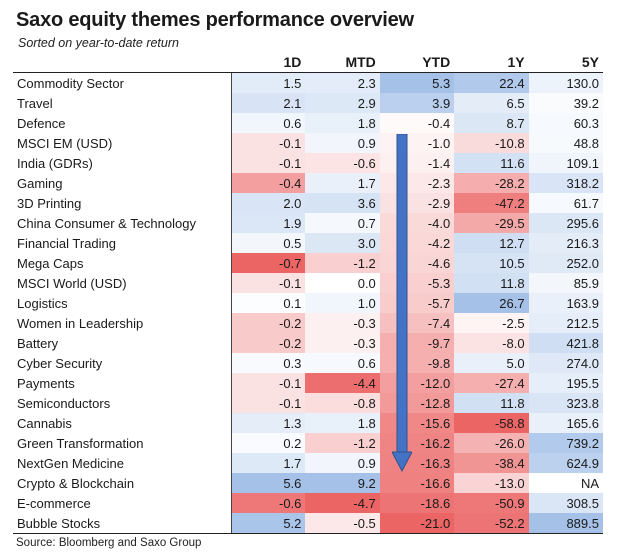 This screenshot has width=618, height=560. Describe the element at coordinates (565, 62) in the screenshot. I see `column-header: 5Y` at that location.